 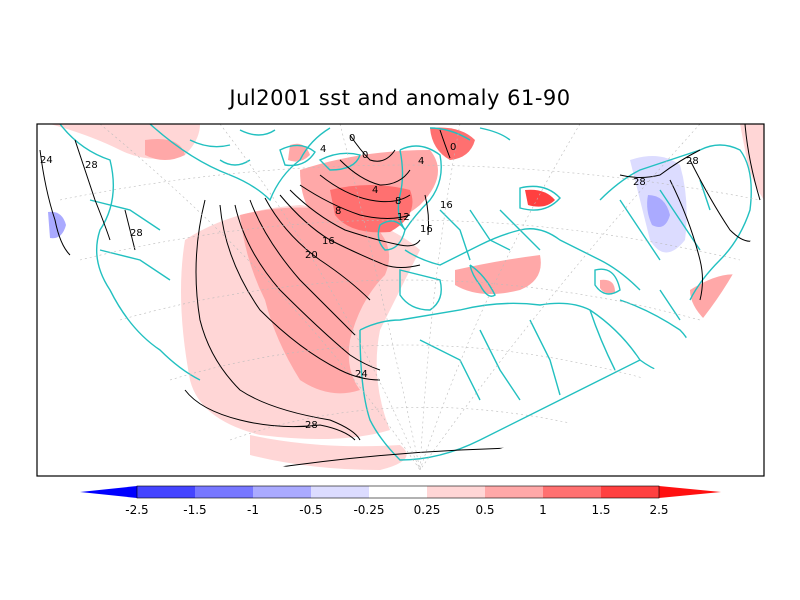 I want to click on colorbar-tick: -1, so click(x=253, y=510).